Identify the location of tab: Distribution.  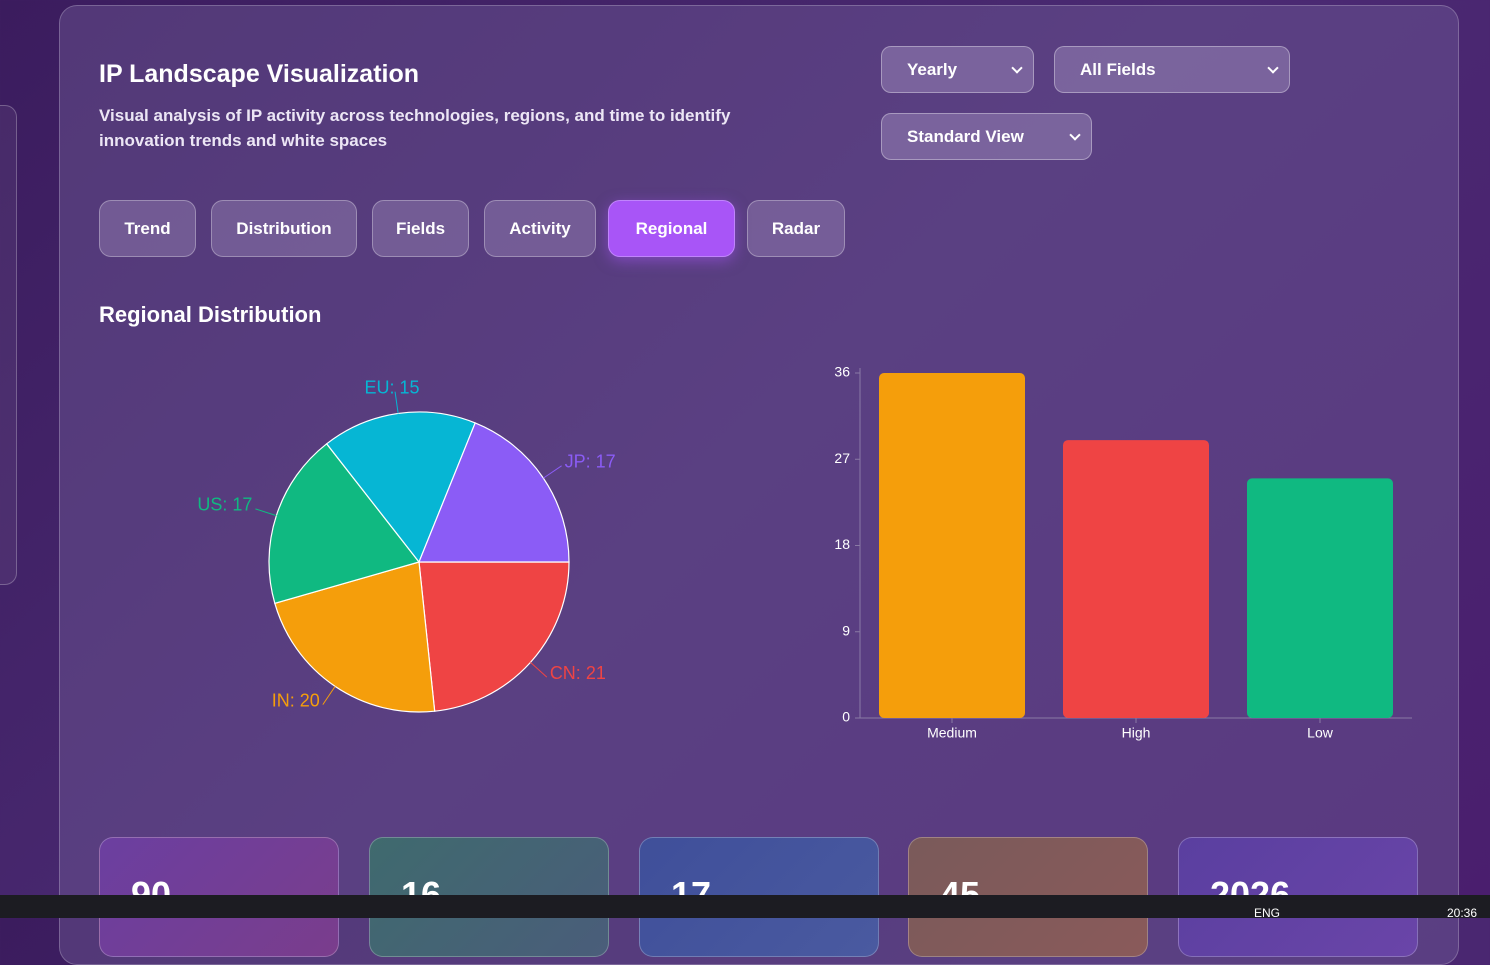
(284, 228).